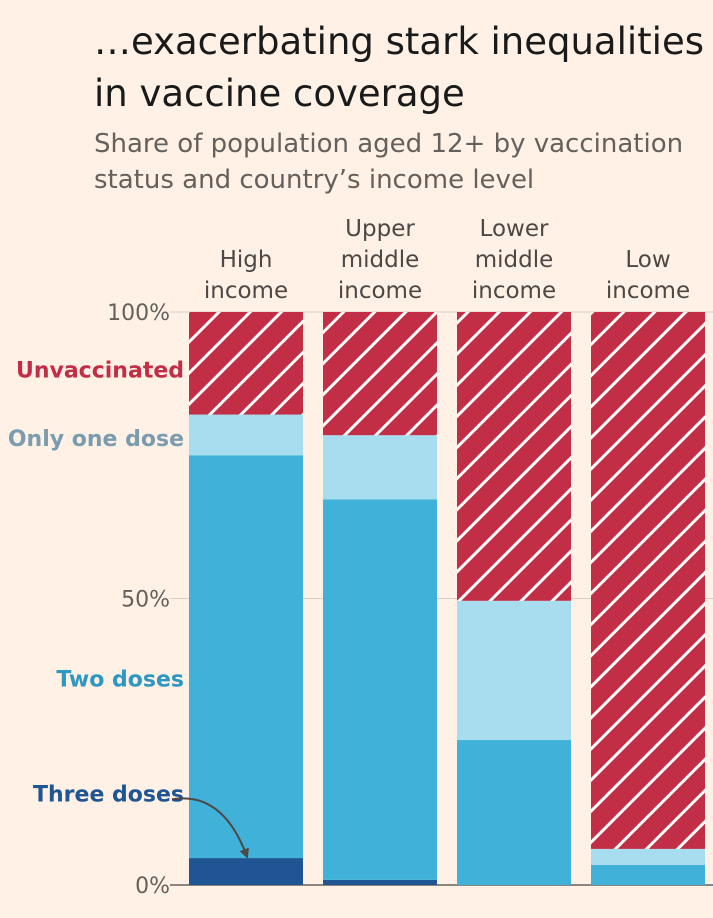 The width and height of the screenshot is (713, 918). What do you see at coordinates (210, 828) in the screenshot?
I see `annotation-arrow` at bounding box center [210, 828].